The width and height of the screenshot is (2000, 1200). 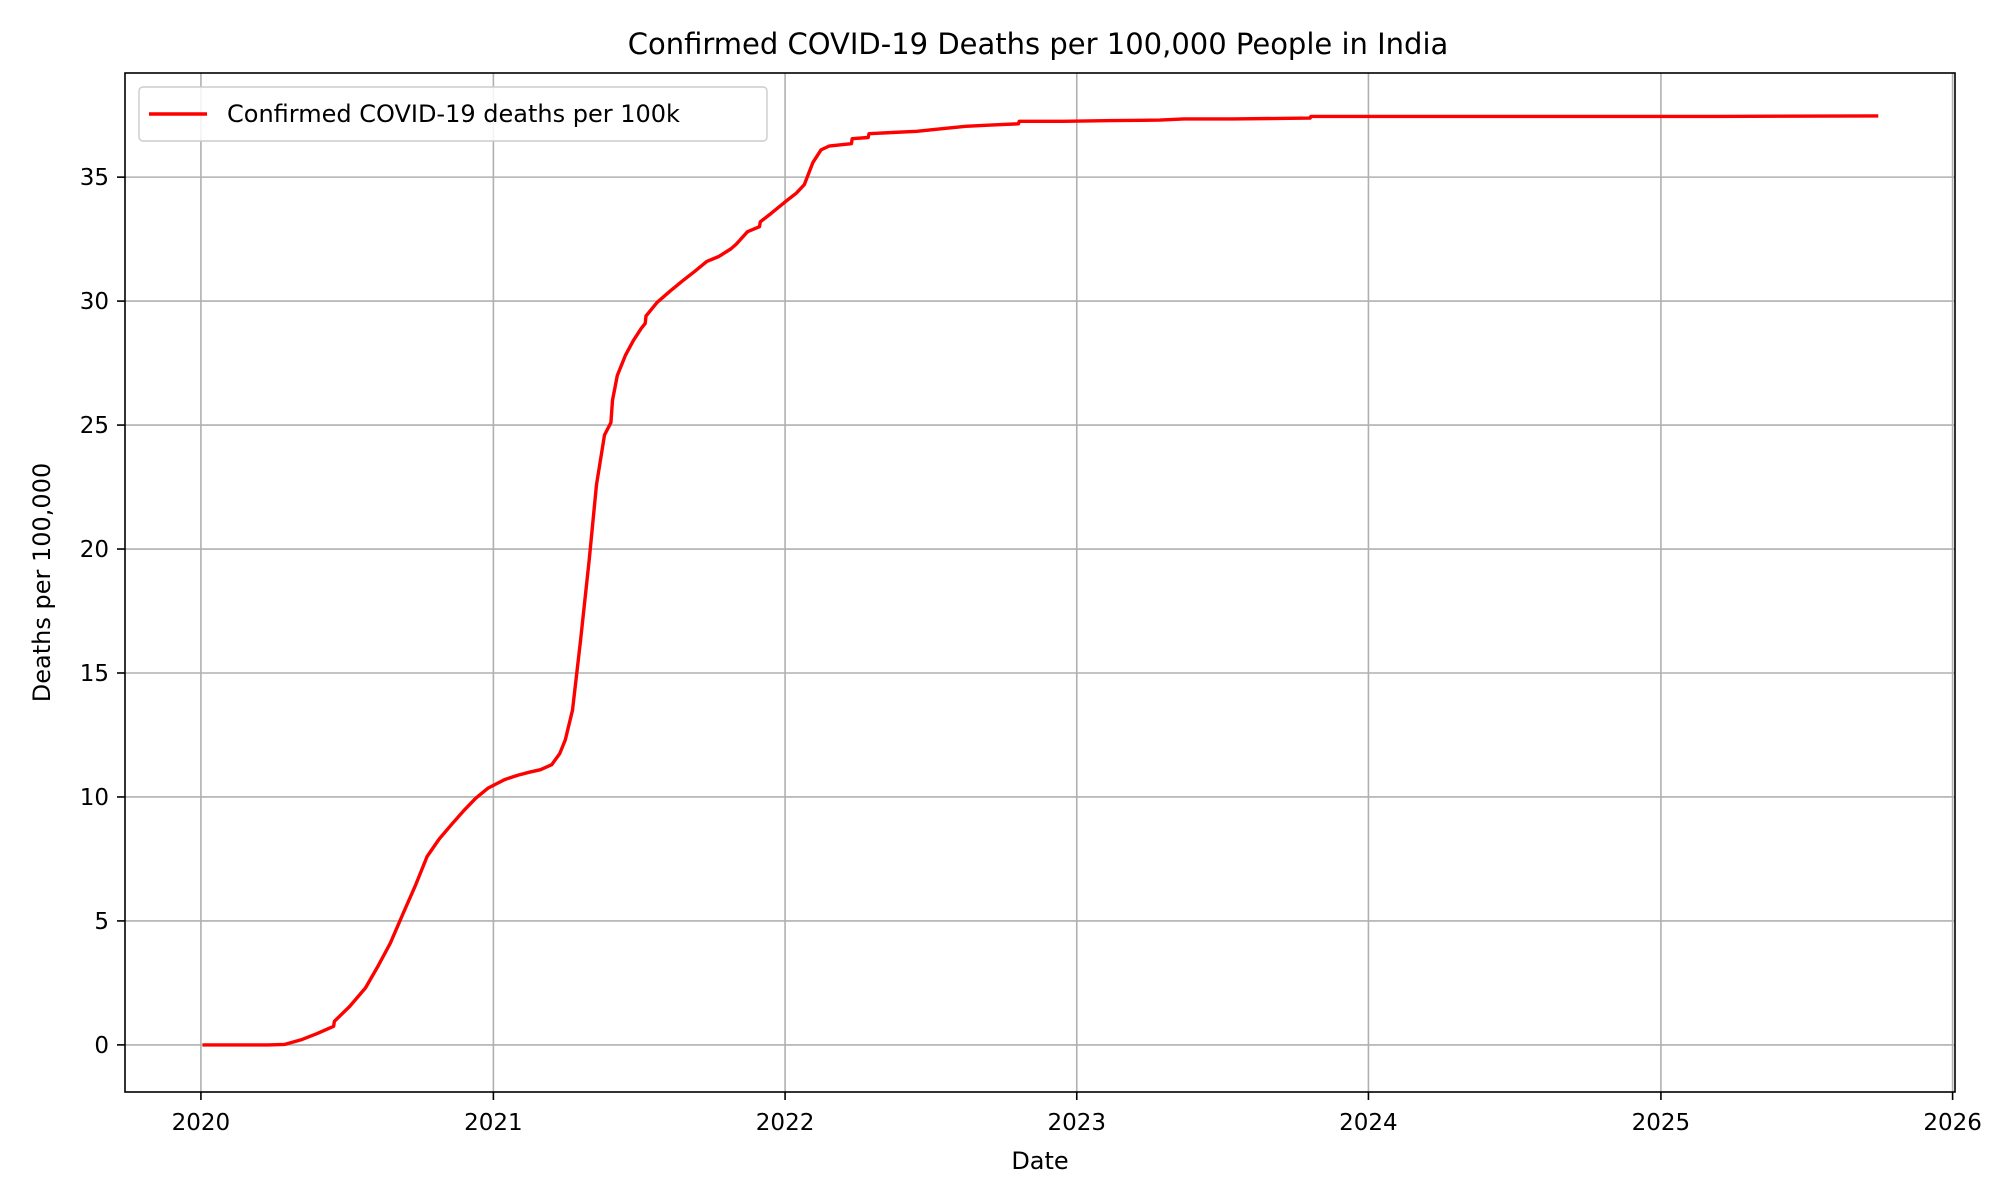 What do you see at coordinates (94, 798) in the screenshot?
I see `y-tick-label: 10` at bounding box center [94, 798].